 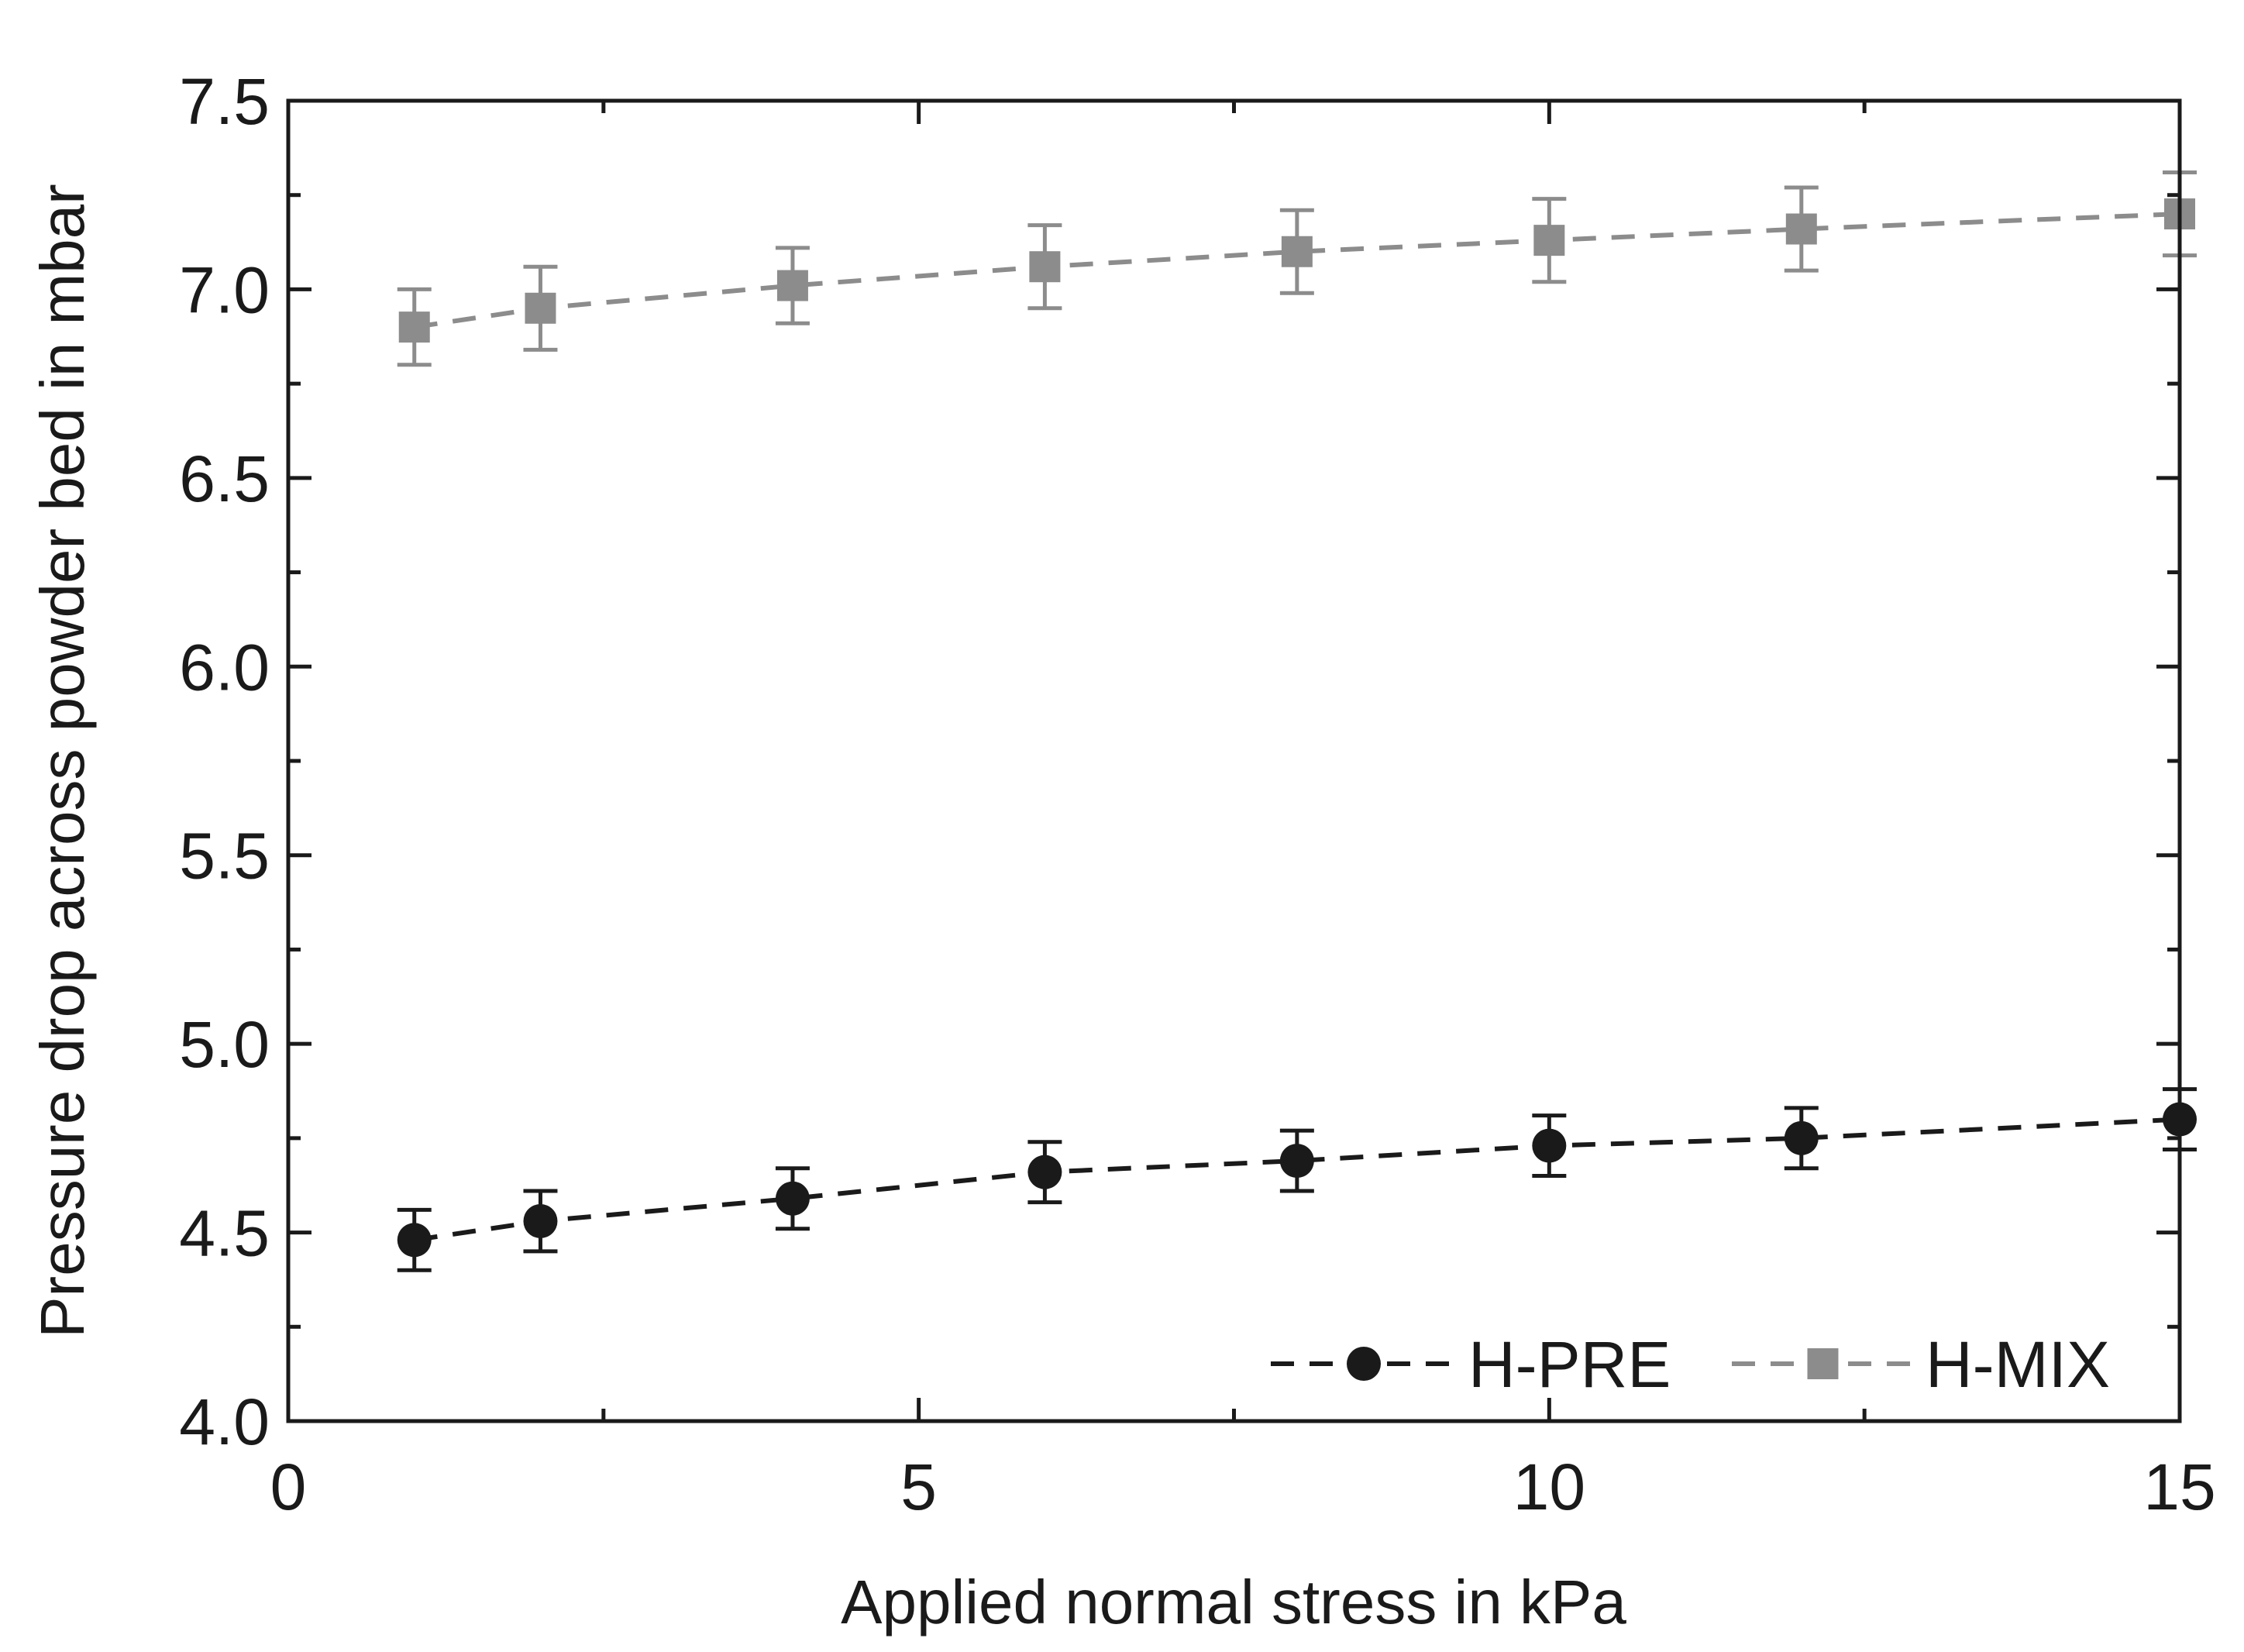 I want to click on x-tick-label: 0, so click(x=288, y=1487).